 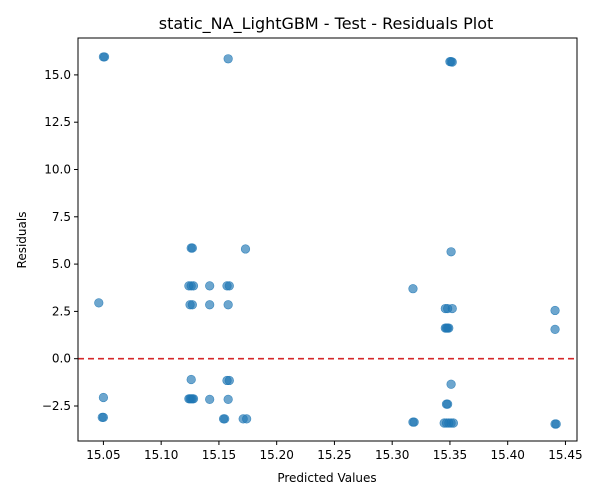 What do you see at coordinates (565, 455) in the screenshot?
I see `x-tick-label: 15.45` at bounding box center [565, 455].